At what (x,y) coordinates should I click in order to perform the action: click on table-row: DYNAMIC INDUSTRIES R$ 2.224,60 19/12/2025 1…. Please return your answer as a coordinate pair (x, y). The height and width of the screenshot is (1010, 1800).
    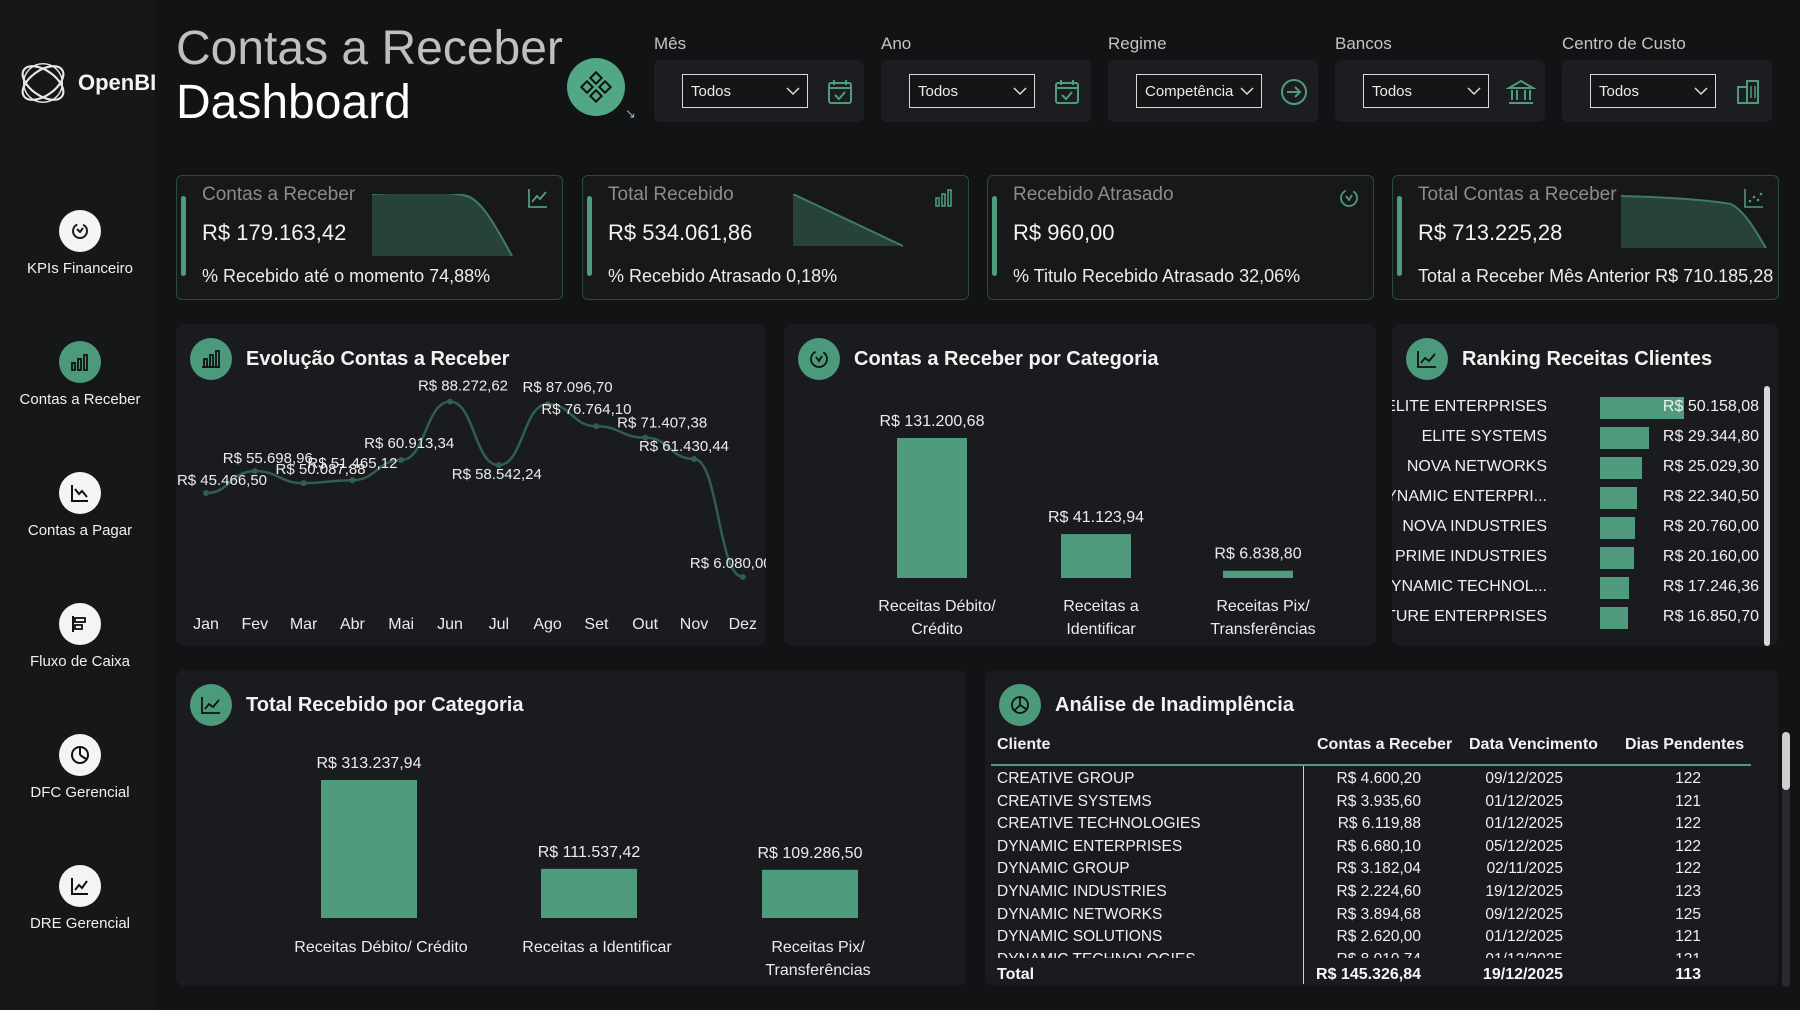
    Looking at the image, I should click on (1371, 894).